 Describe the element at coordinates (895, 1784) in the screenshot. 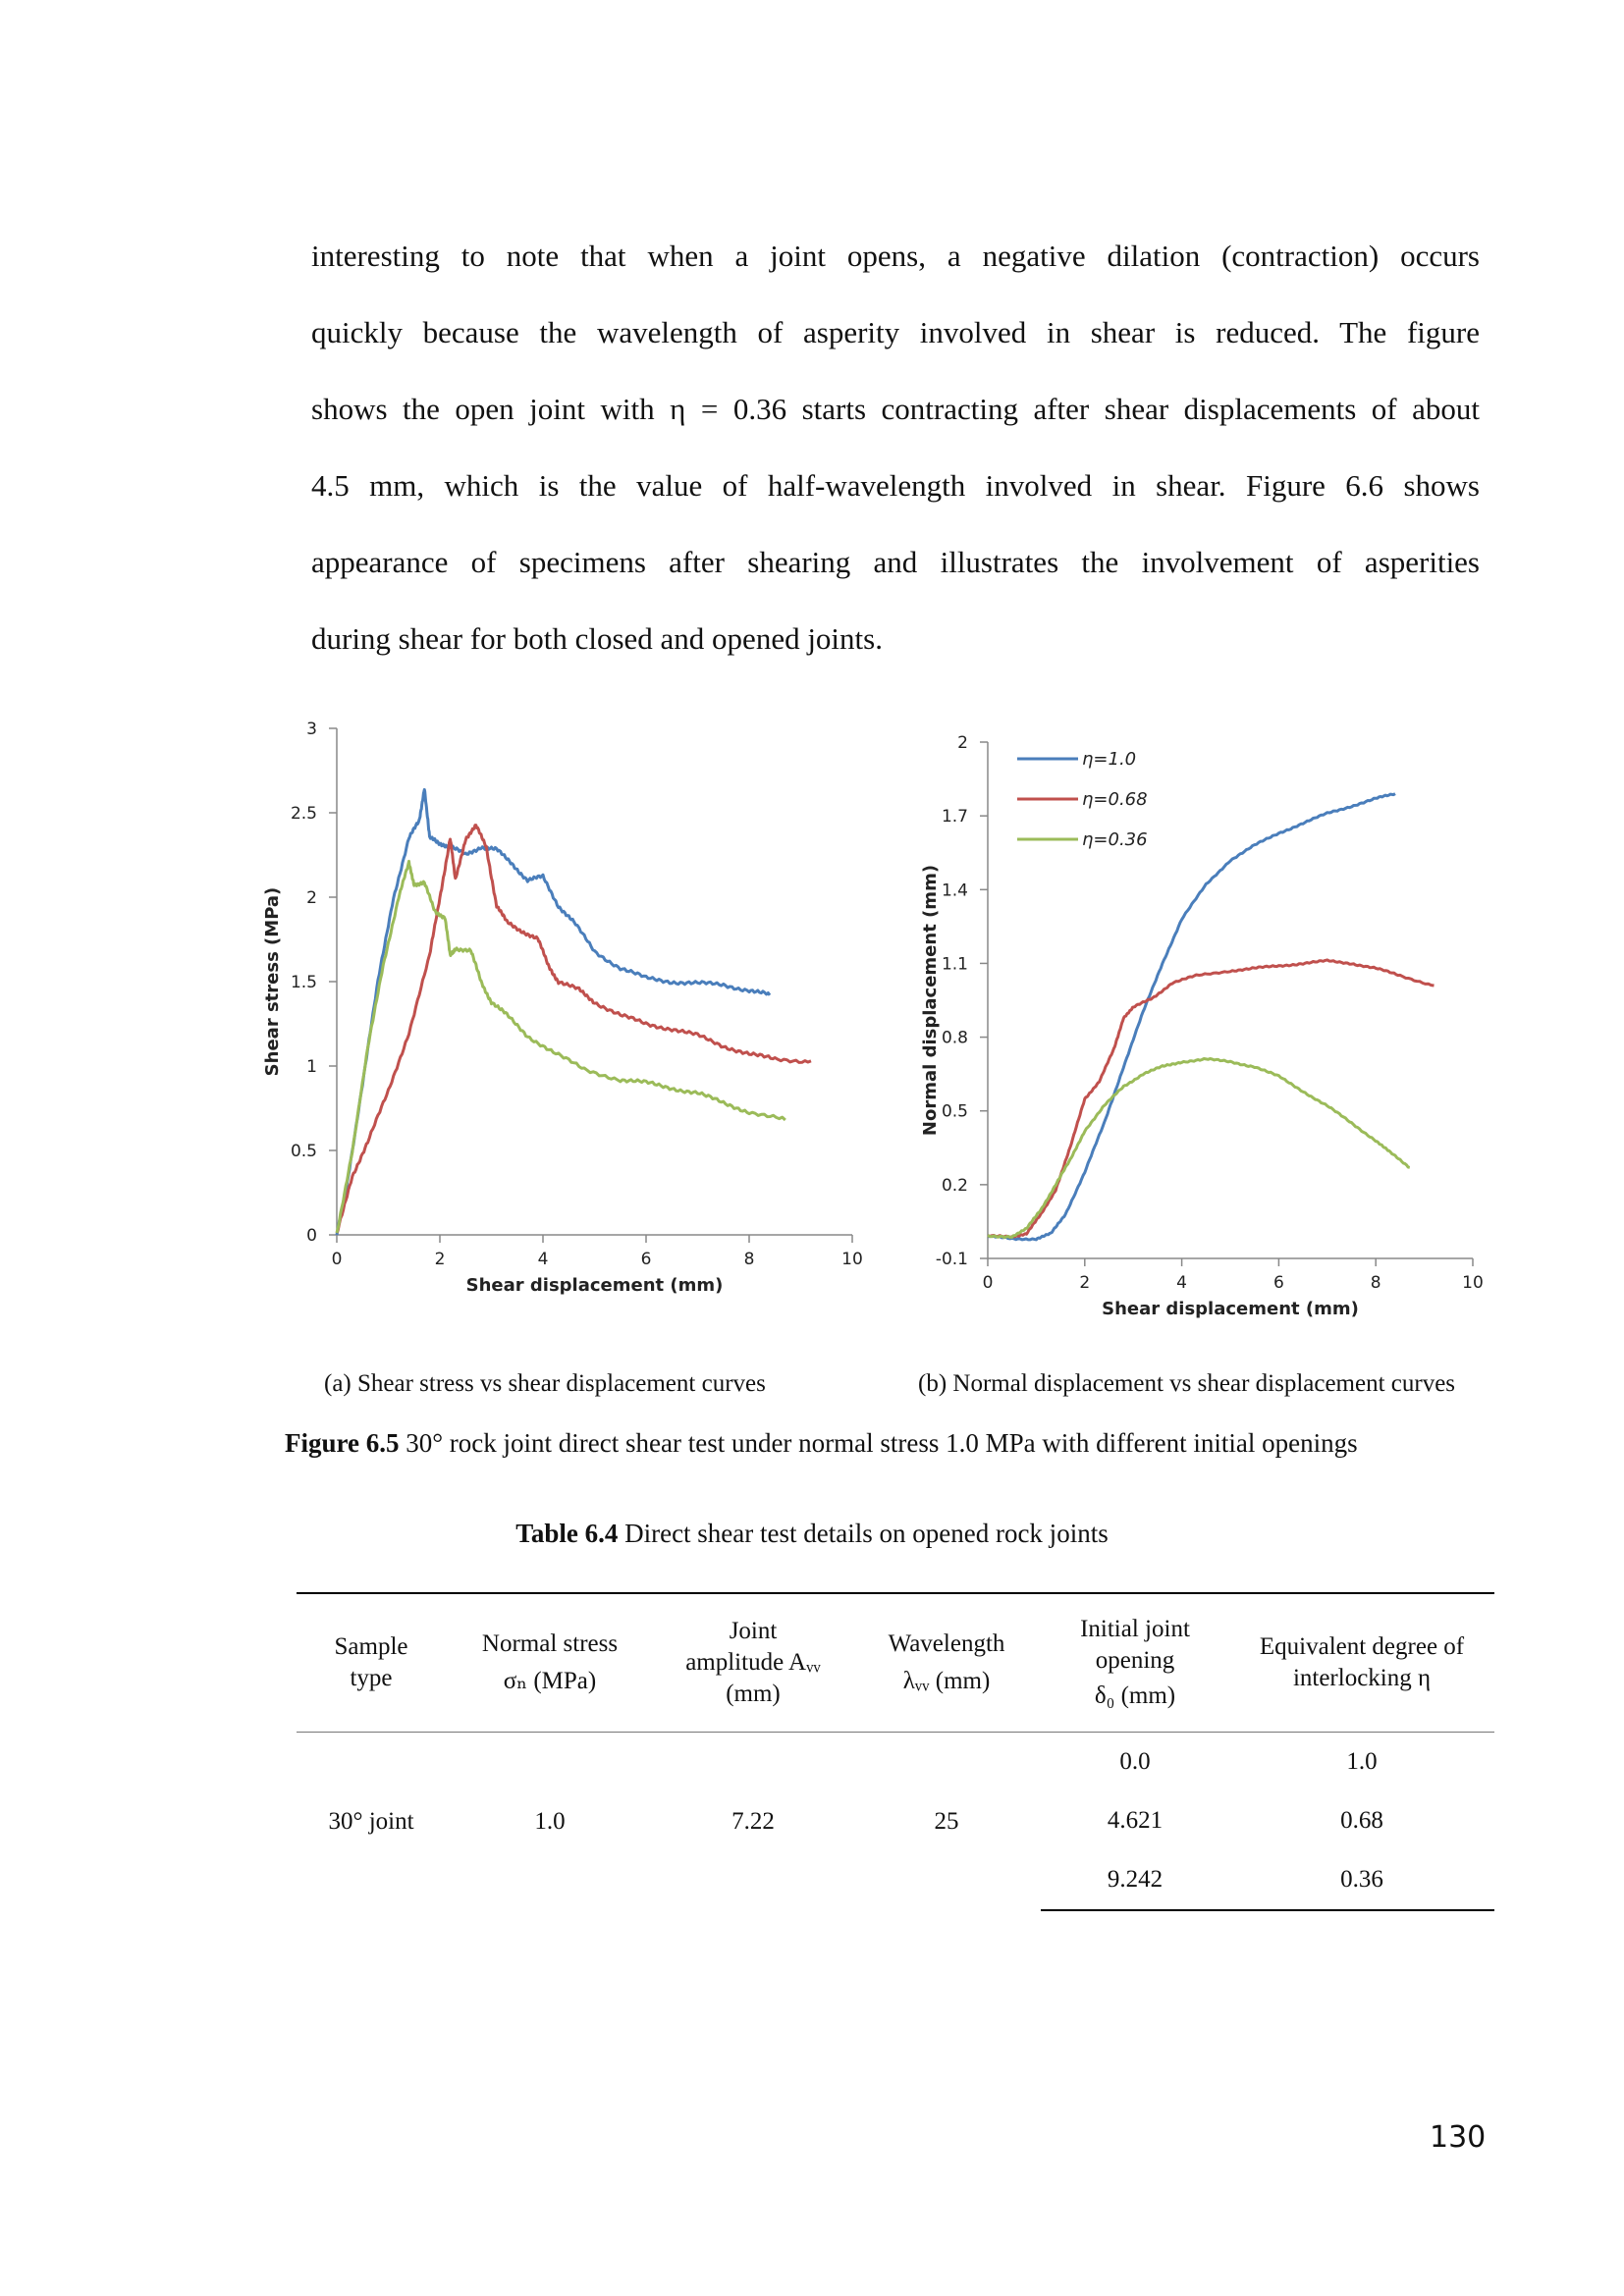

I see `table-row: 30° joint 1.0 7.22 25 0.0 1.0` at that location.